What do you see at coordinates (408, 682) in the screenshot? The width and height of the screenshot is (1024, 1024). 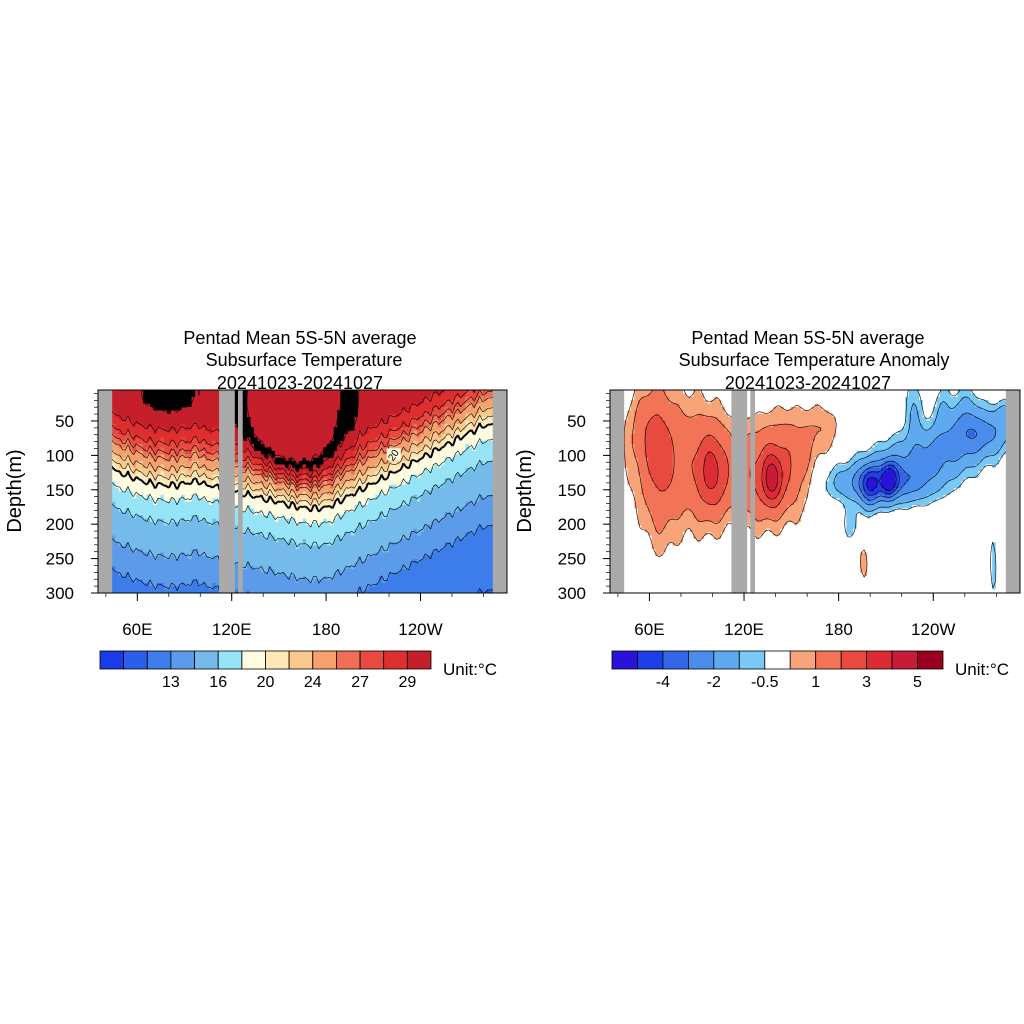 I see `colorbar-label: 29` at bounding box center [408, 682].